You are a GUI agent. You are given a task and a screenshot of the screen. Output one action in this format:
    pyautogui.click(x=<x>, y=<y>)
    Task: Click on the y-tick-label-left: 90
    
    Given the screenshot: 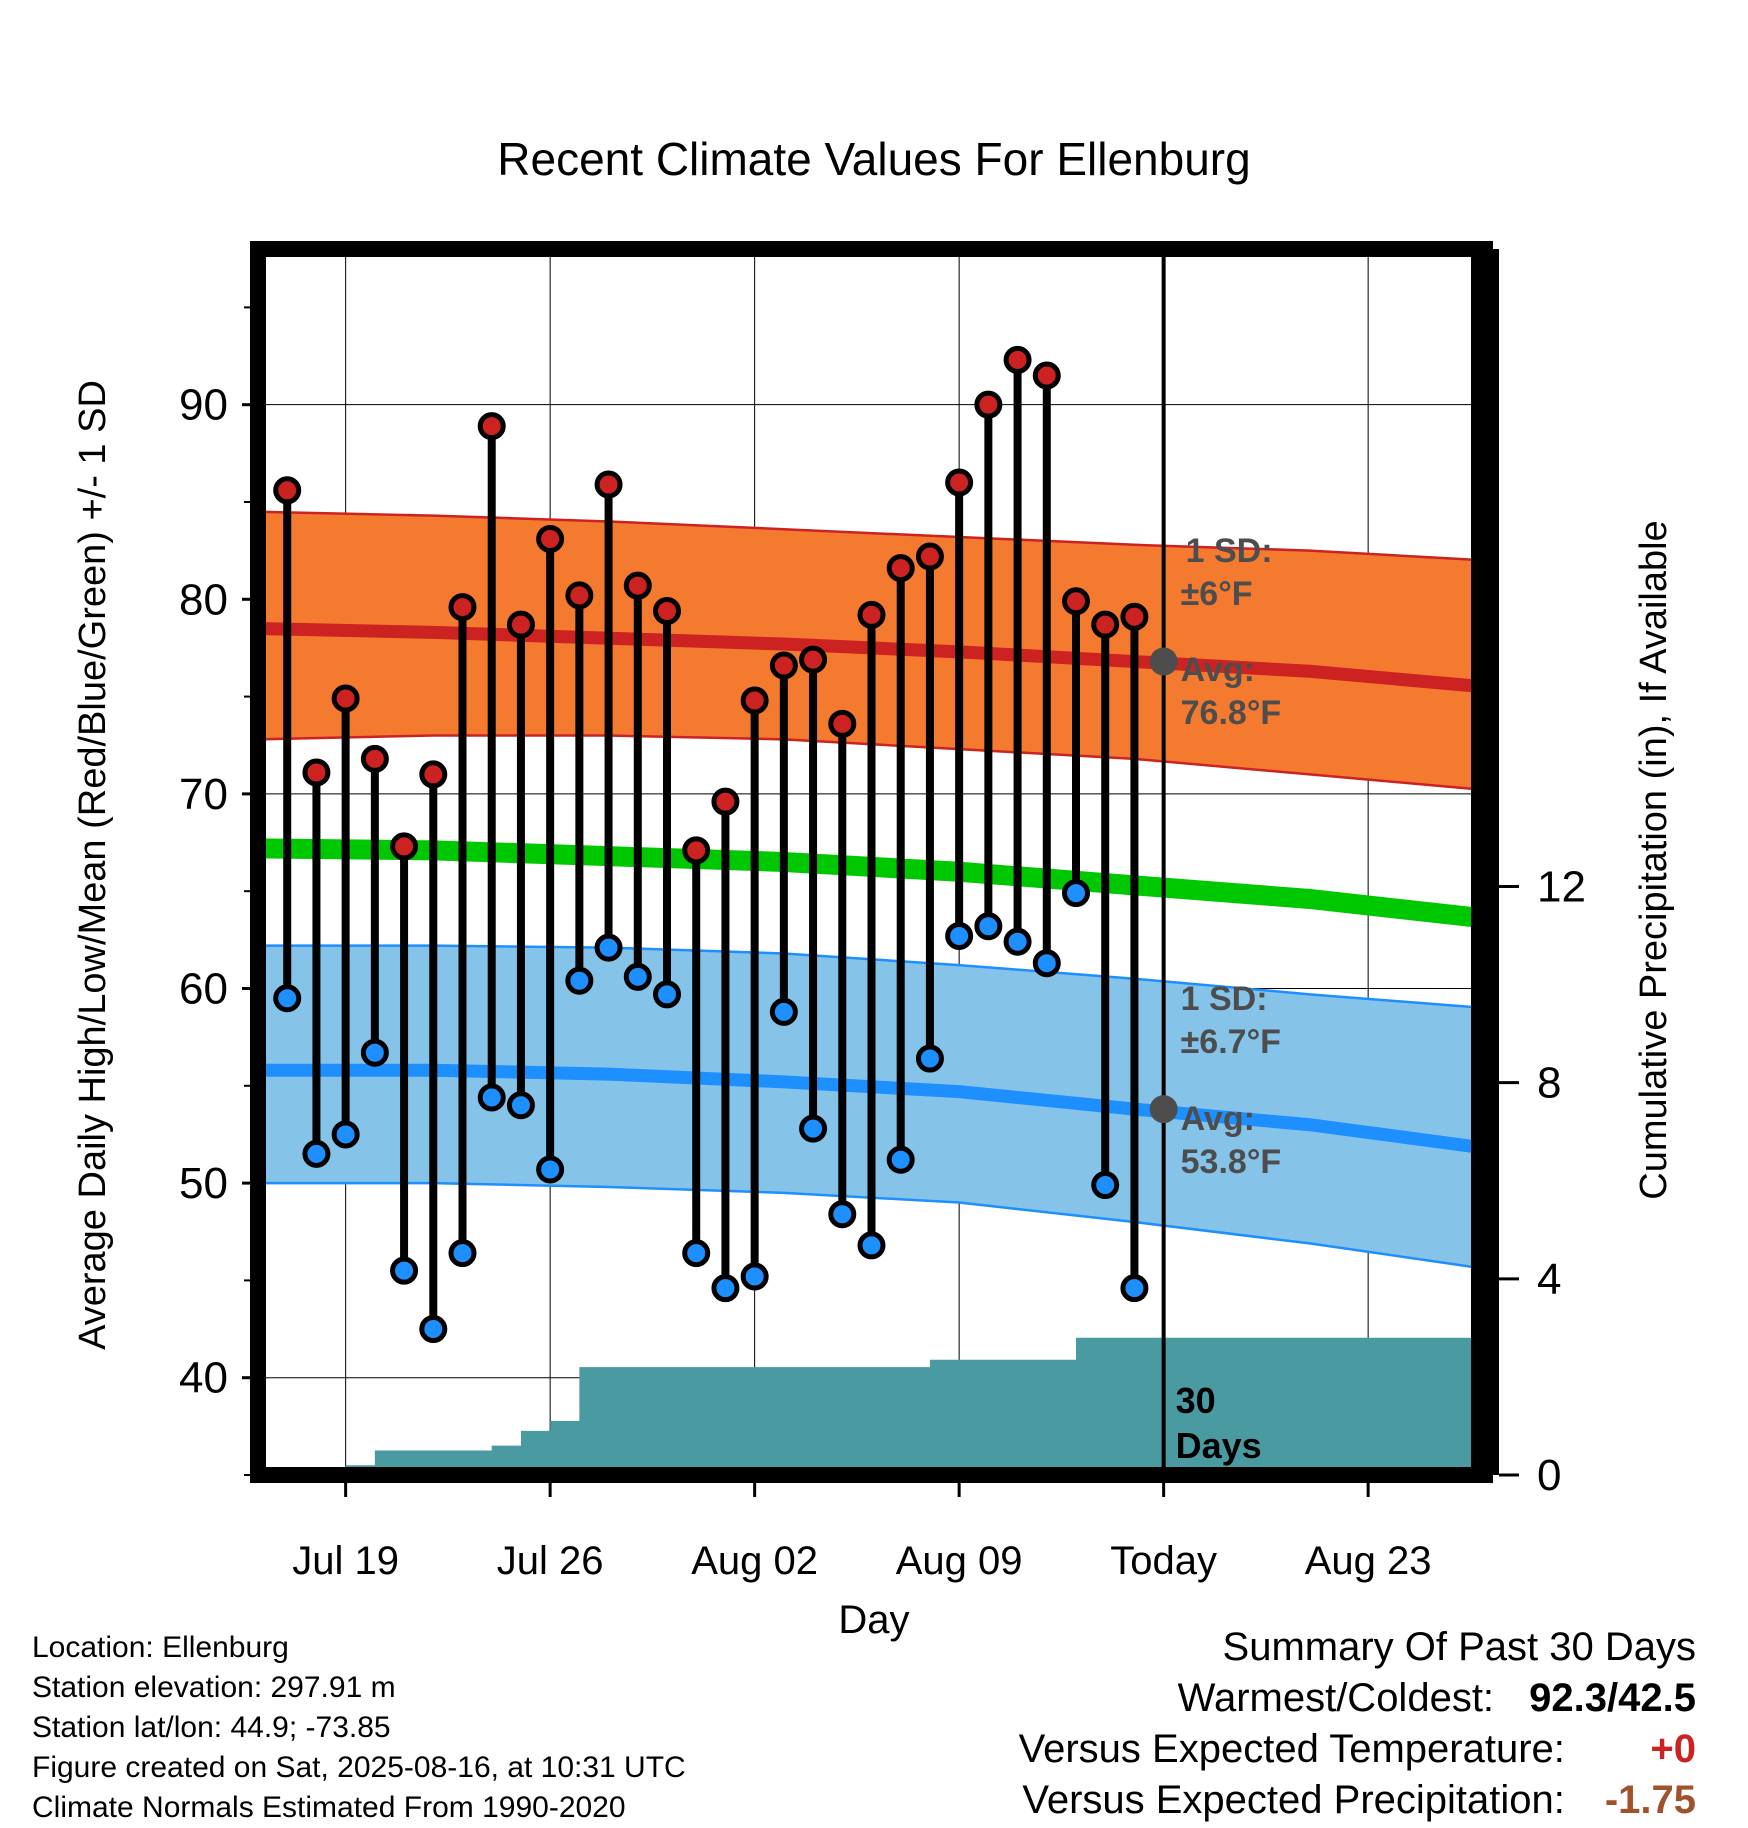 What is the action you would take?
    pyautogui.click(x=203, y=405)
    